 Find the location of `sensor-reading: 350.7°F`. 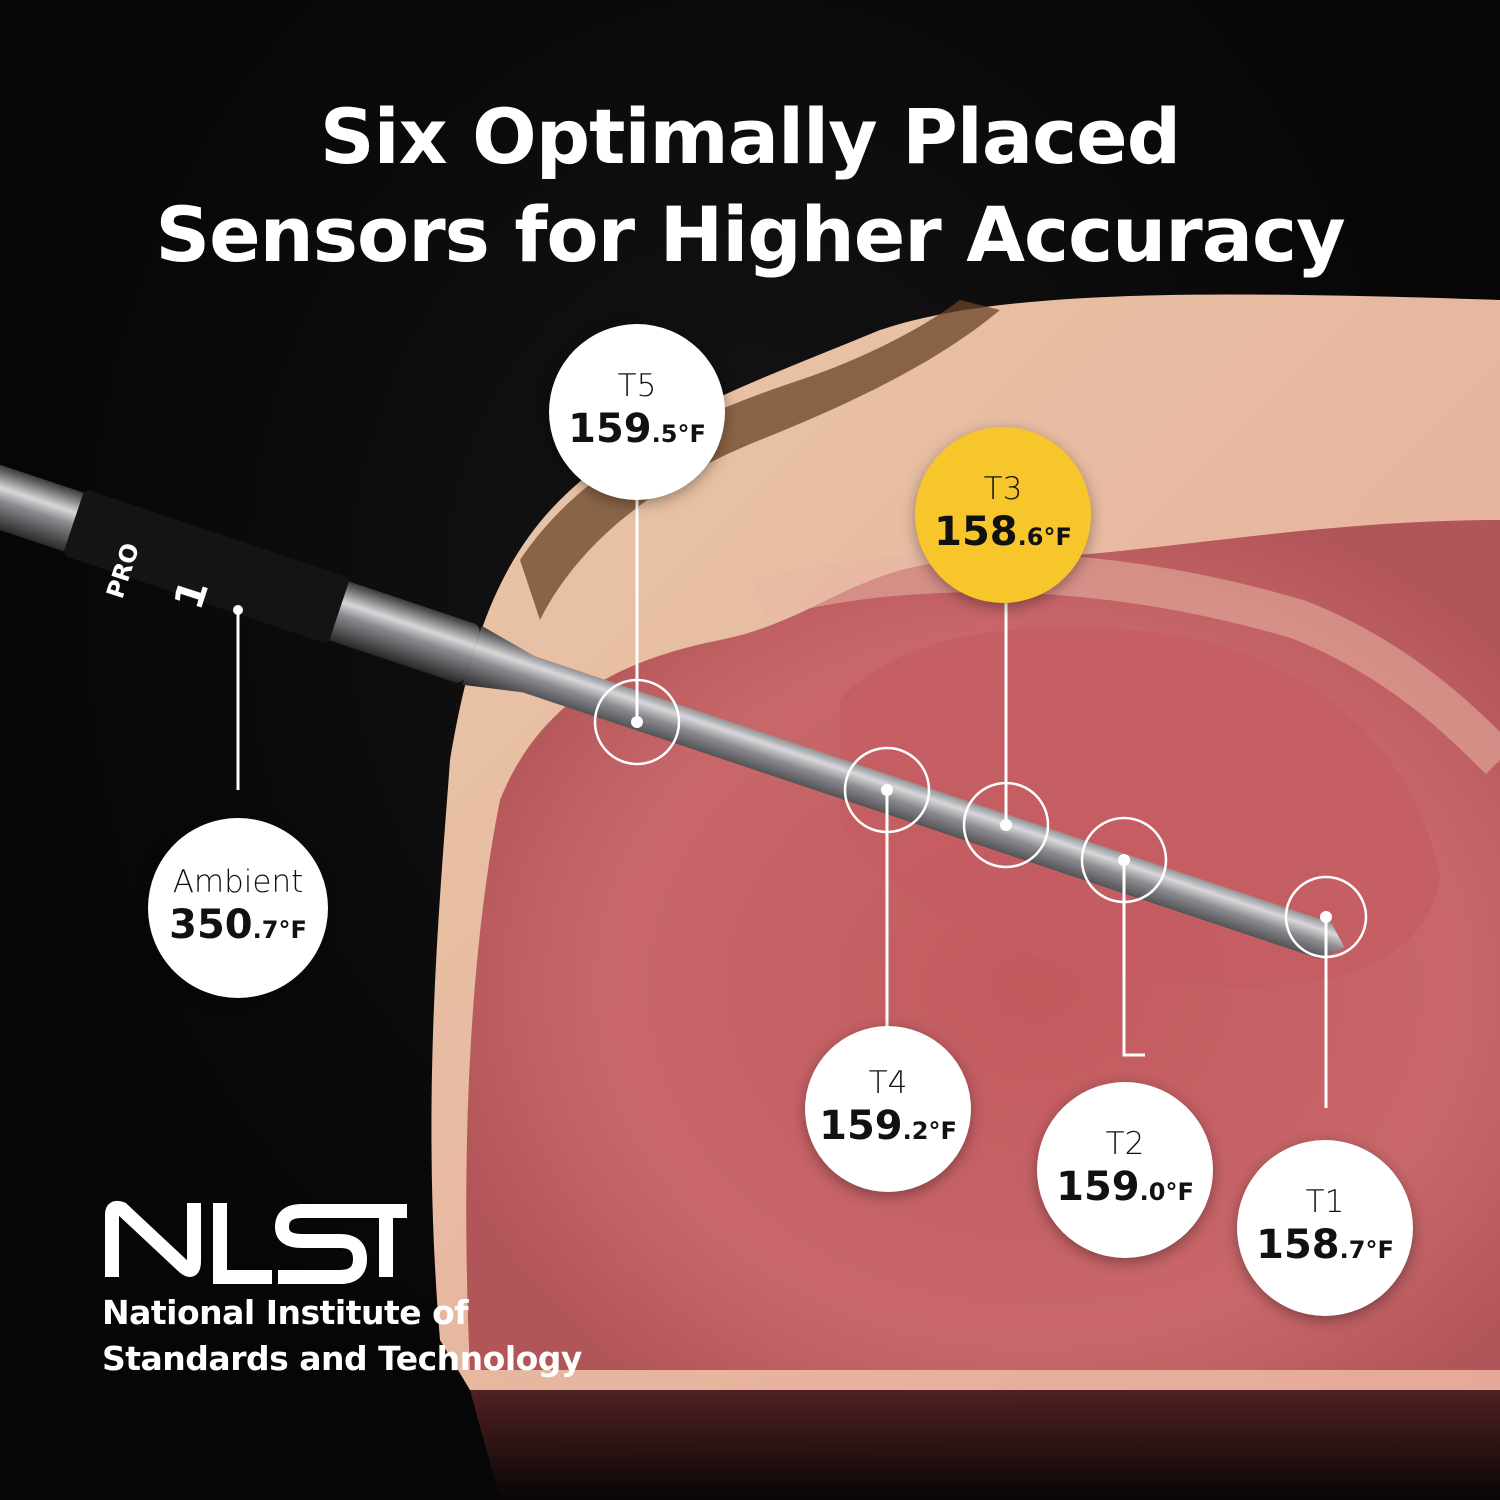

sensor-reading: 350.7°F is located at coordinates (238, 927).